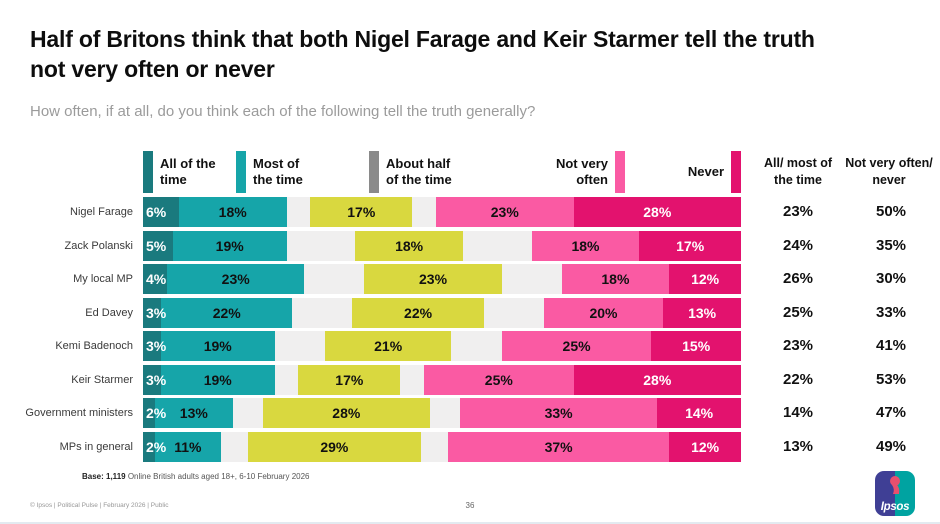  Describe the element at coordinates (798, 171) in the screenshot. I see `summary-header-all-most: All/ most of the time` at that location.